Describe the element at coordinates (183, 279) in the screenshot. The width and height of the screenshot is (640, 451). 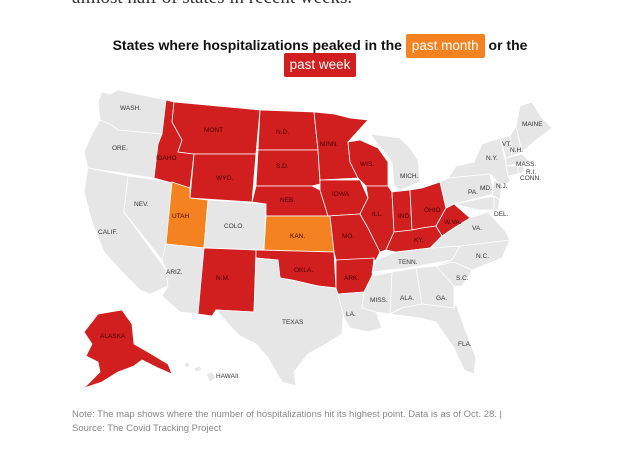
I see `state-ariz` at that location.